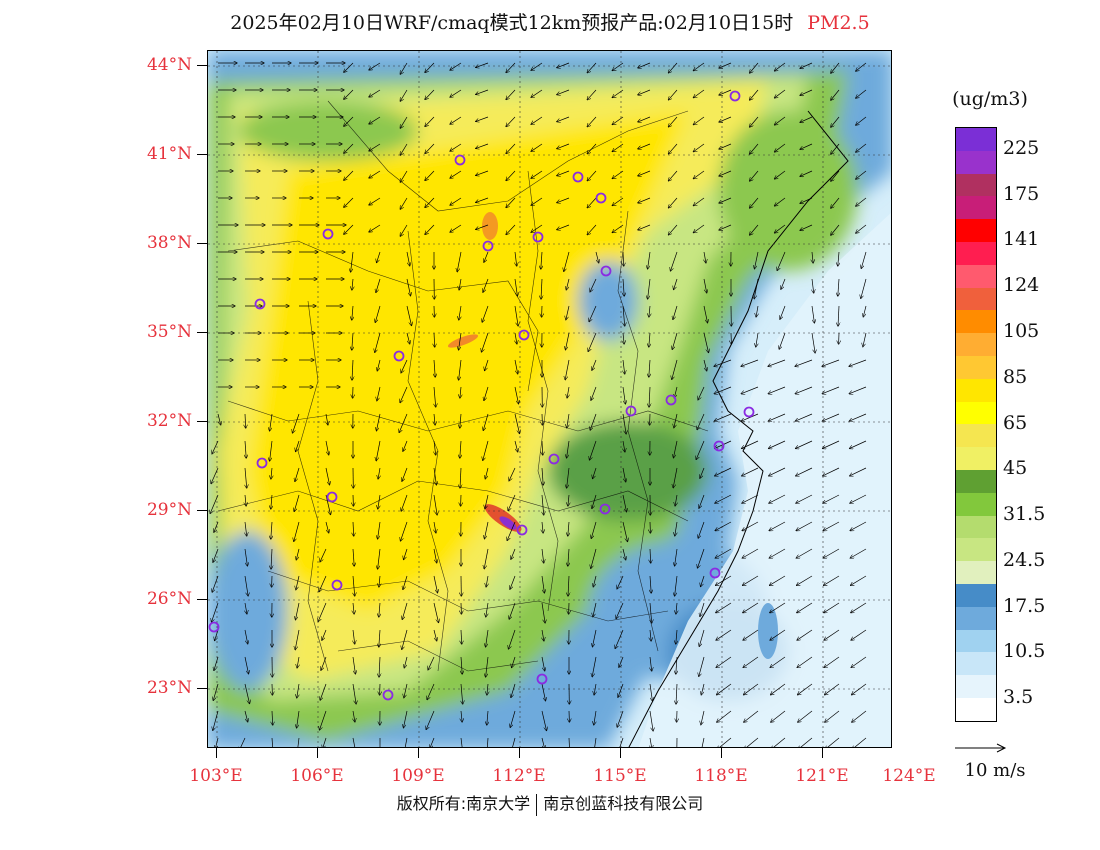  Describe the element at coordinates (519, 776) in the screenshot. I see `lon-label-112: 112°E` at that location.